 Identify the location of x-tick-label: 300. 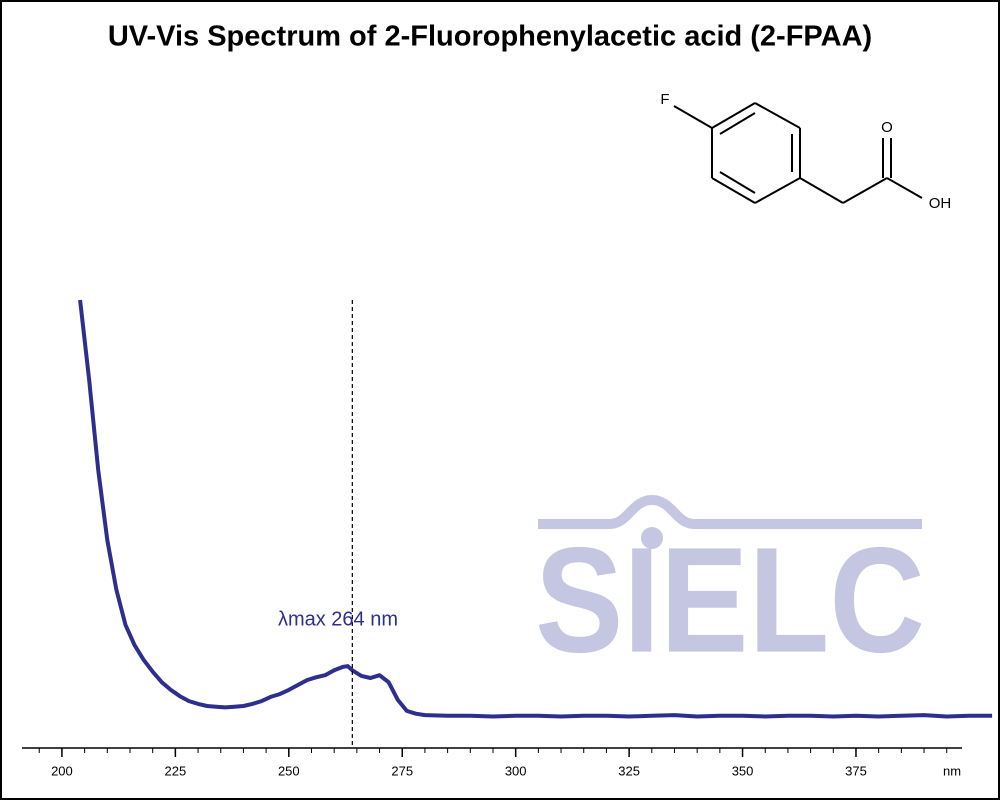
(516, 770).